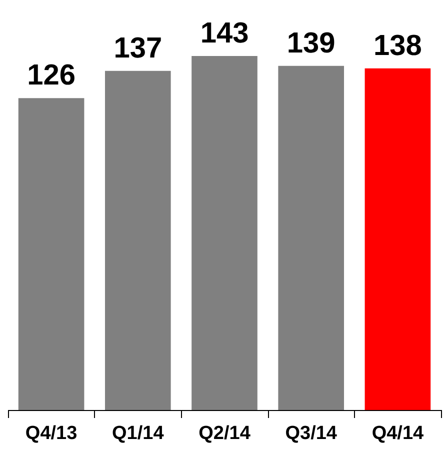 The image size is (445, 462). I want to click on data-label: 138, so click(398, 46).